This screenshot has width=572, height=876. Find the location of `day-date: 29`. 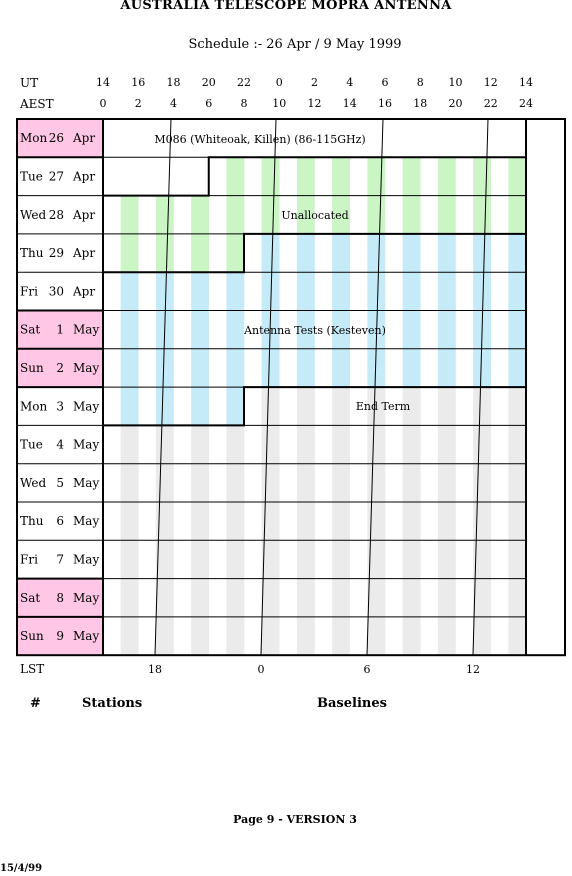

day-date: 29 is located at coordinates (56, 253).